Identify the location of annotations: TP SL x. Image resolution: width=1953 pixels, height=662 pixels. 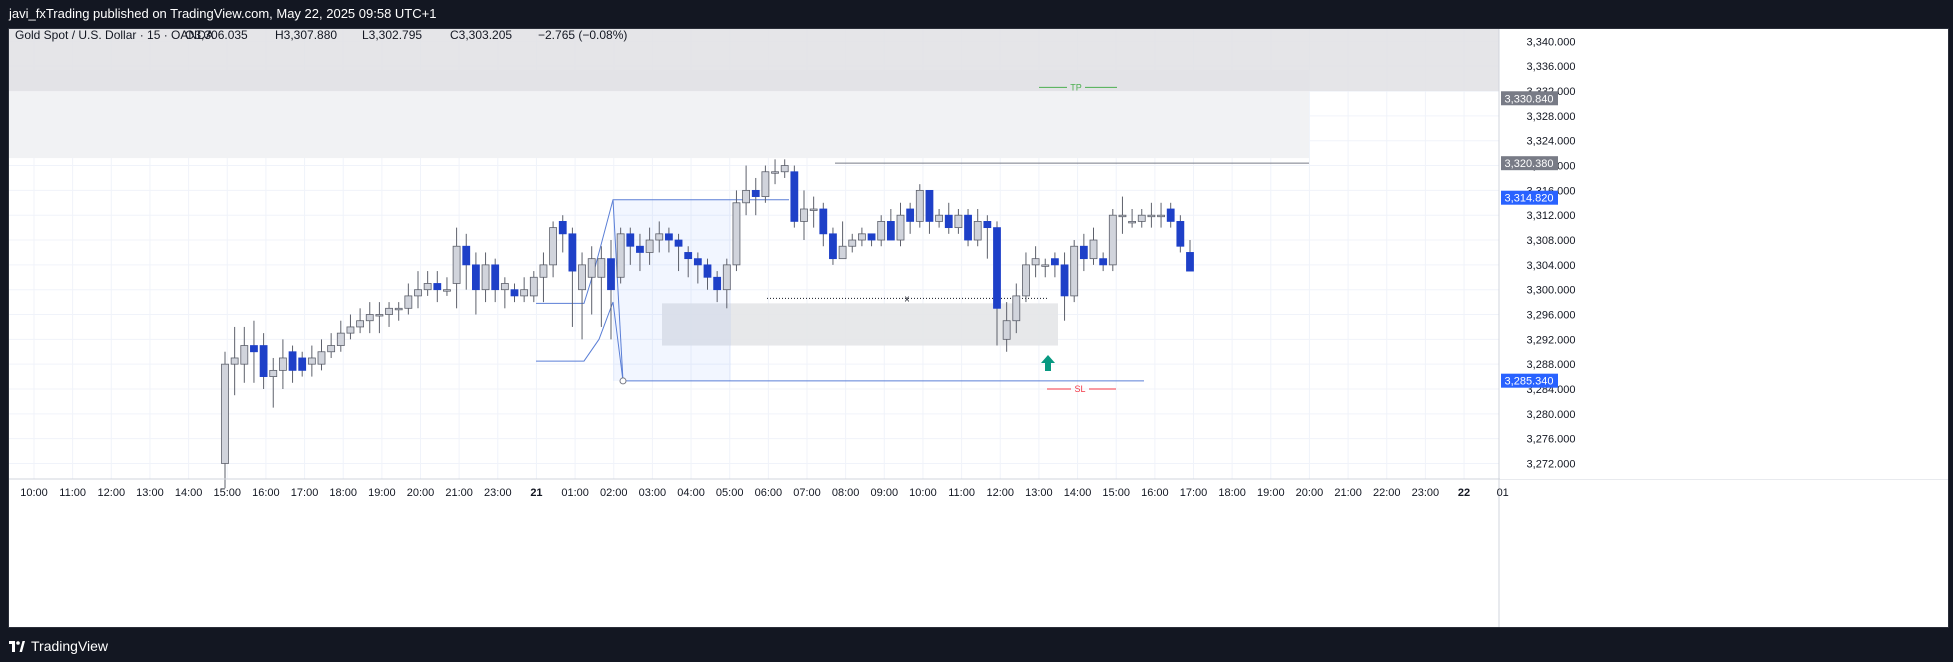
(1011, 238).